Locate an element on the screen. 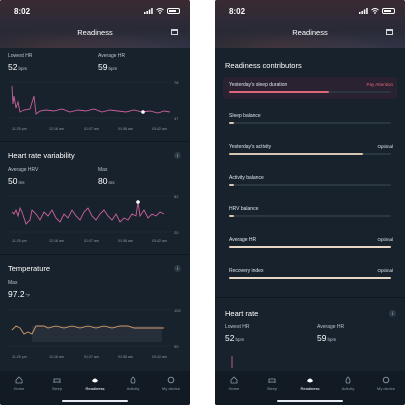  temp-band is located at coordinates (97, 334).